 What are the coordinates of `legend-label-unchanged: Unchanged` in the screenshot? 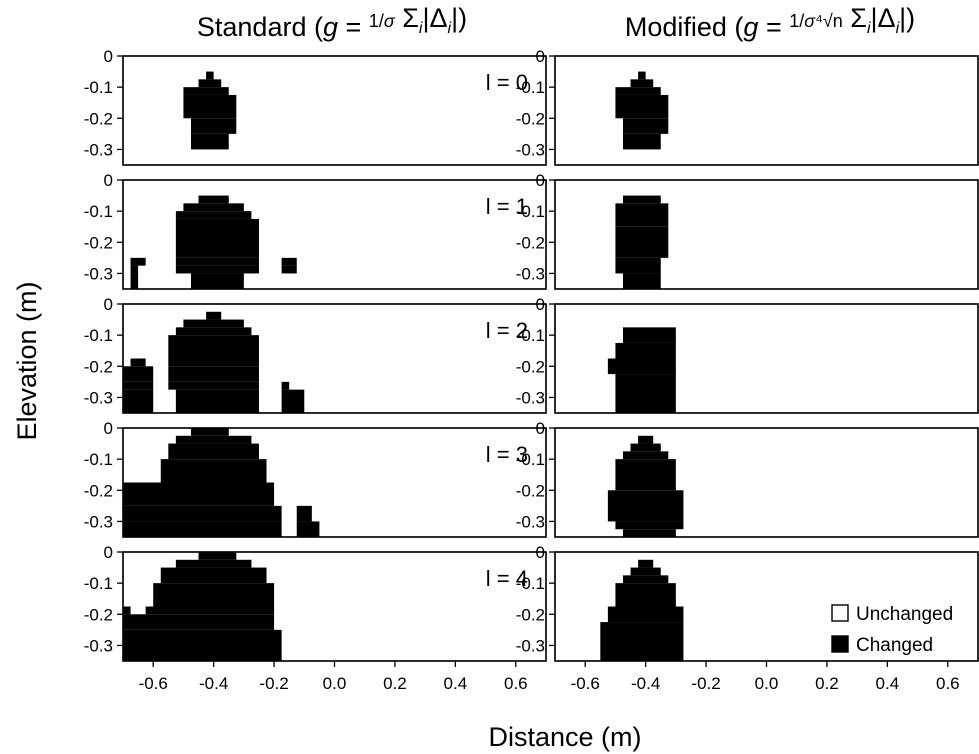 It's located at (904, 614).